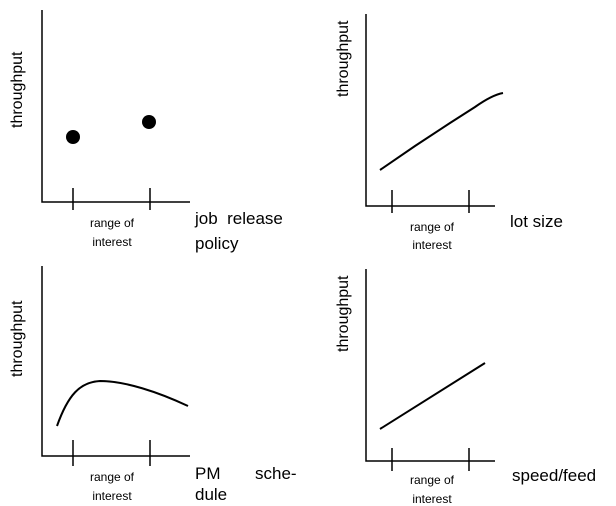 The height and width of the screenshot is (506, 616). I want to click on x-axis-label-line1: job release, so click(238, 218).